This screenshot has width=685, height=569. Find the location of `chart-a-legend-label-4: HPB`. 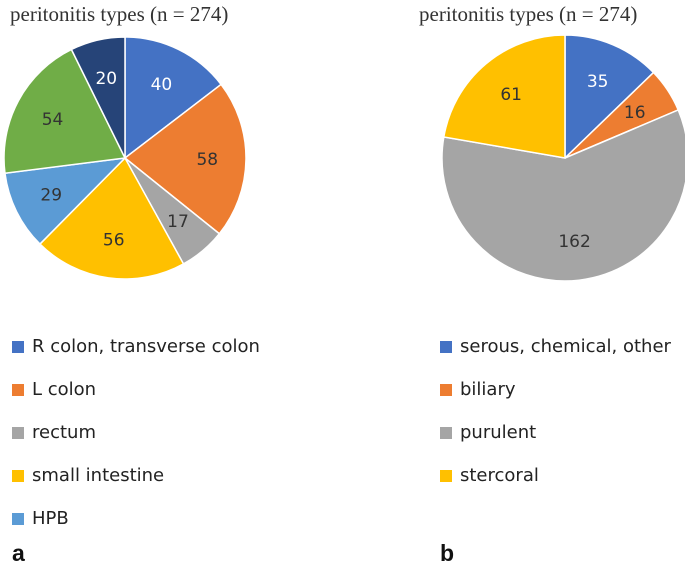

chart-a-legend-label-4: HPB is located at coordinates (50, 518).